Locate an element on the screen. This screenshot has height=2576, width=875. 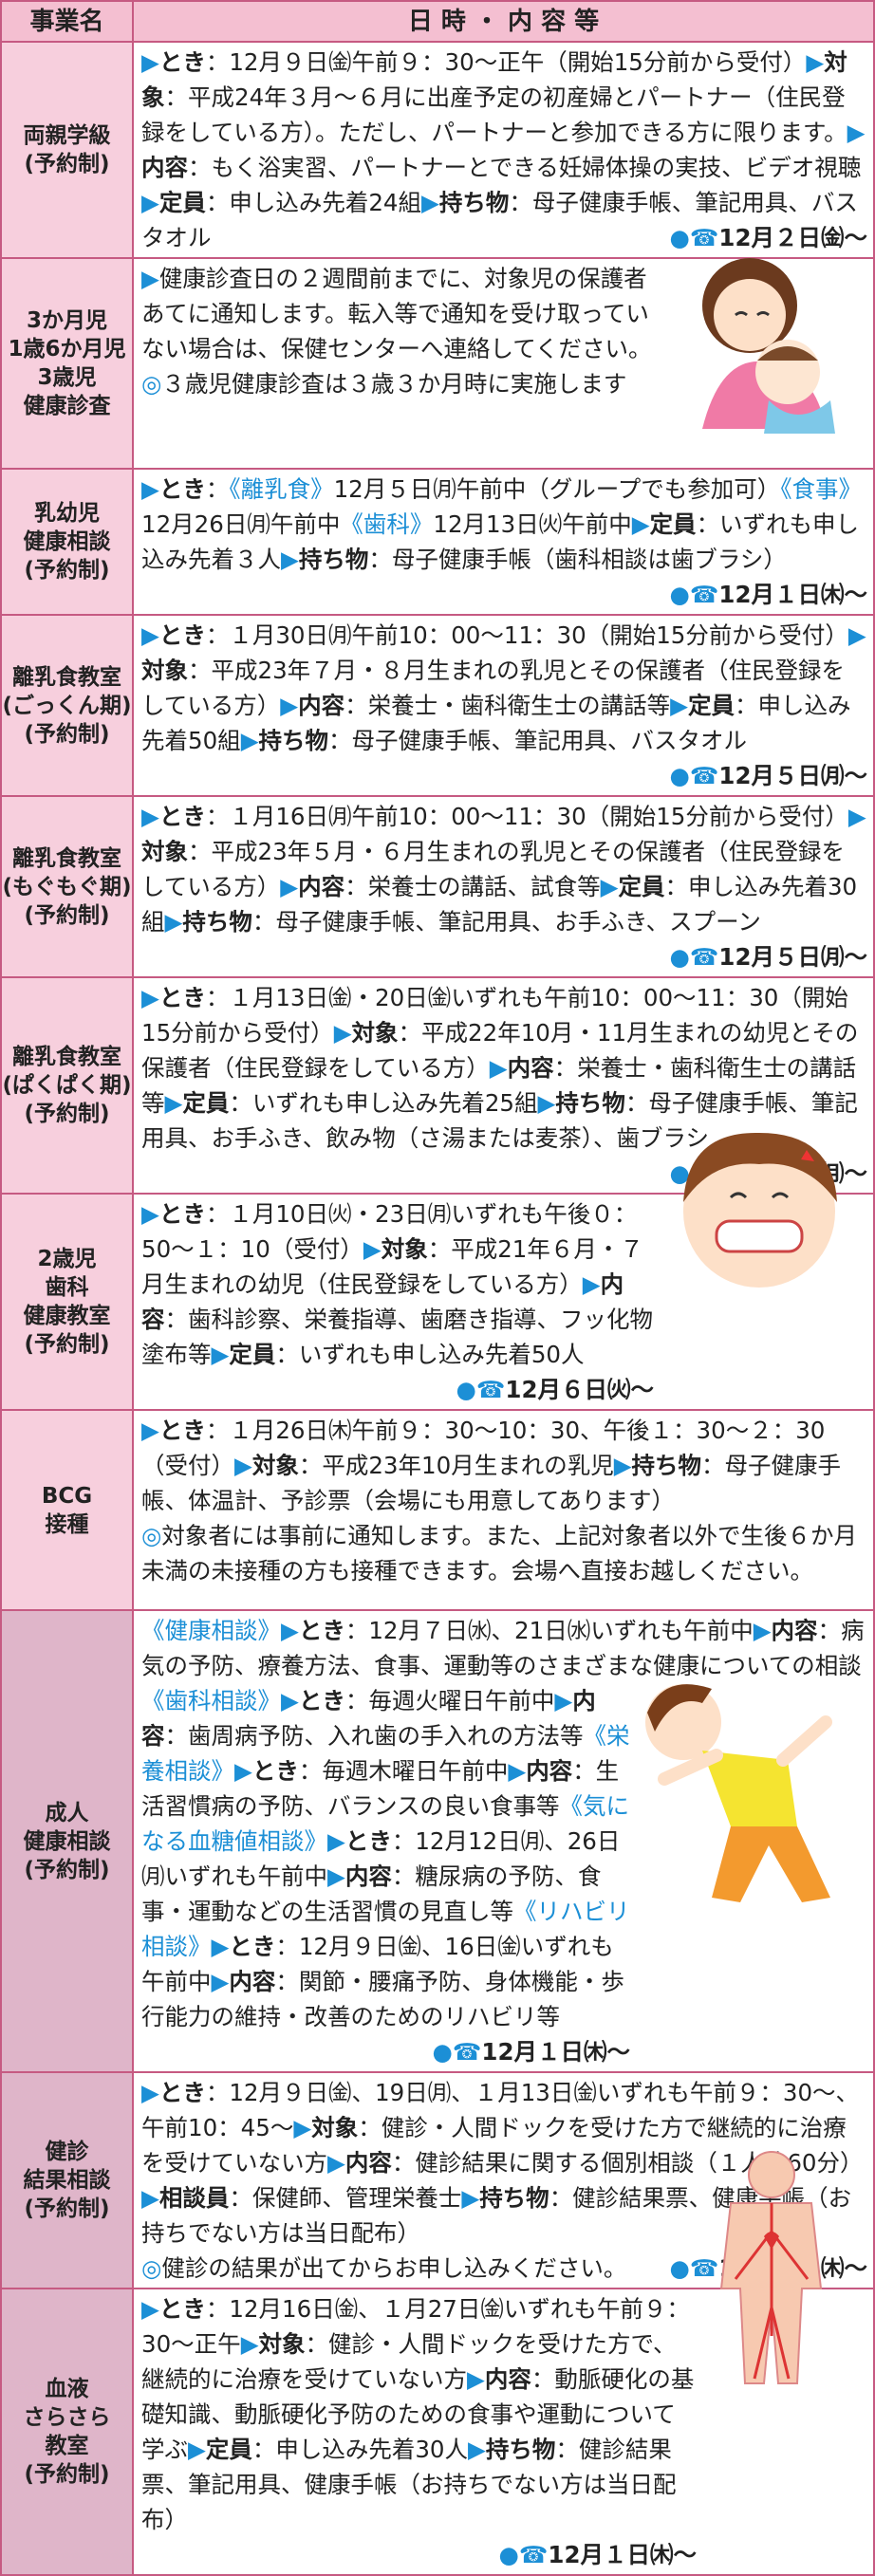
item-text: 12月26日㈪午前中 is located at coordinates (241, 524).